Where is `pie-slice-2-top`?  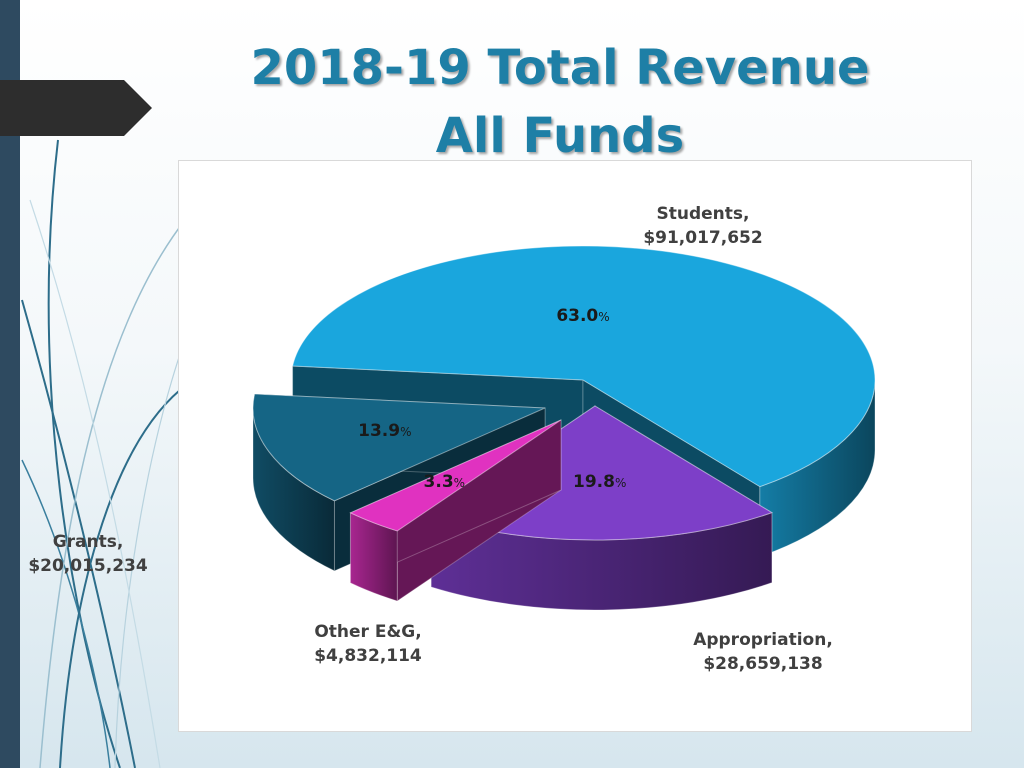
pie-slice-2-top is located at coordinates (455, 475).